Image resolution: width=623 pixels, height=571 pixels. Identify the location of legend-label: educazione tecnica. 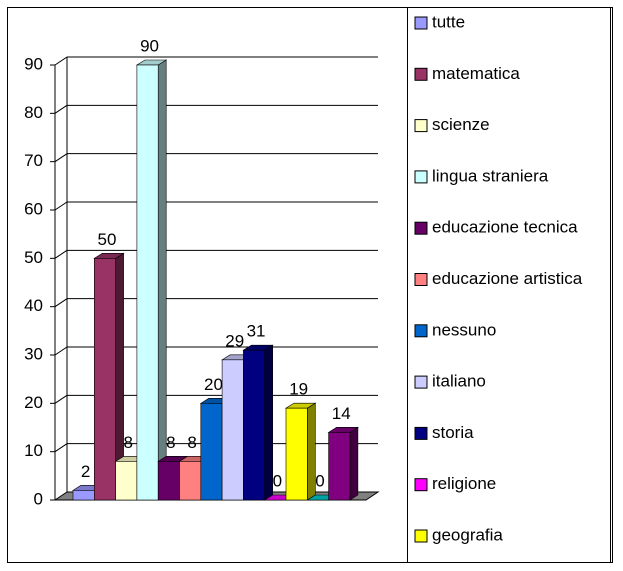
(505, 227).